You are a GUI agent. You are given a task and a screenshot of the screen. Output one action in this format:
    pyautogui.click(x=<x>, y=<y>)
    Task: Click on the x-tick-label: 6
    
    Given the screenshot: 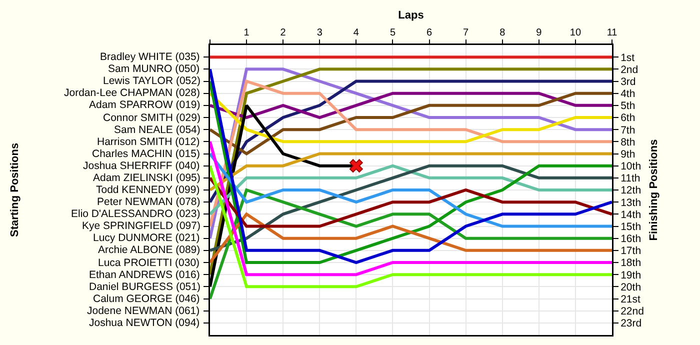 What is the action you would take?
    pyautogui.click(x=429, y=33)
    